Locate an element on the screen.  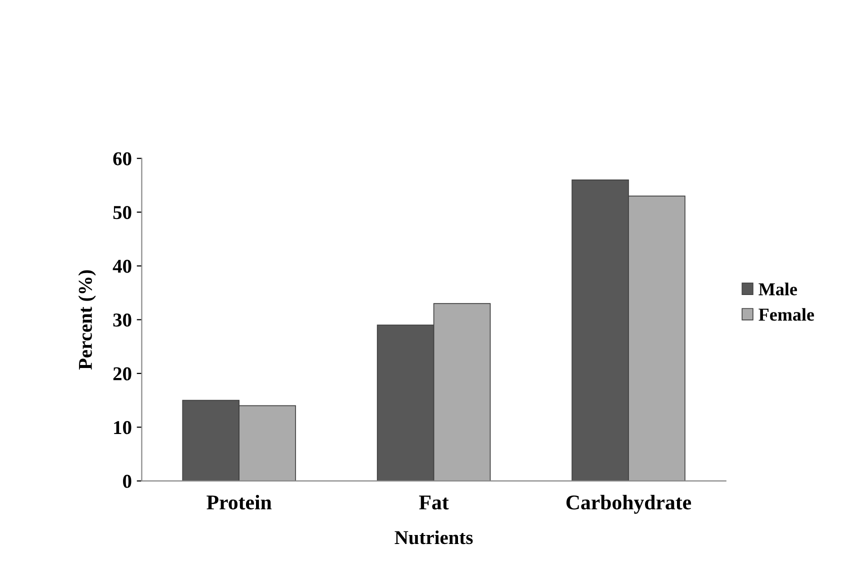
y-axis-title: Percent (%) is located at coordinates (87, 320).